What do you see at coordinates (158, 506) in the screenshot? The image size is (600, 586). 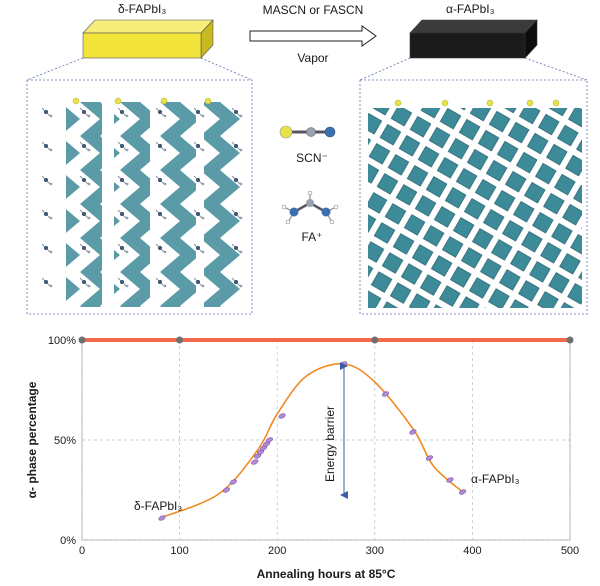 I see `delta-annotation: δ-FAPbI₃` at bounding box center [158, 506].